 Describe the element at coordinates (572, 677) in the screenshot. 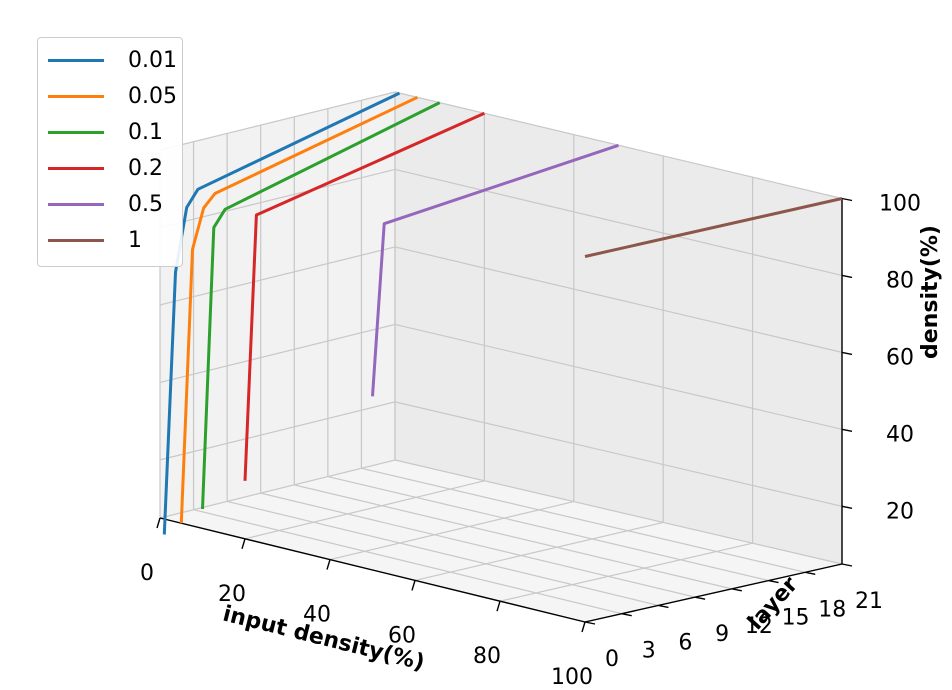

I see `x-tick-label: 100` at that location.